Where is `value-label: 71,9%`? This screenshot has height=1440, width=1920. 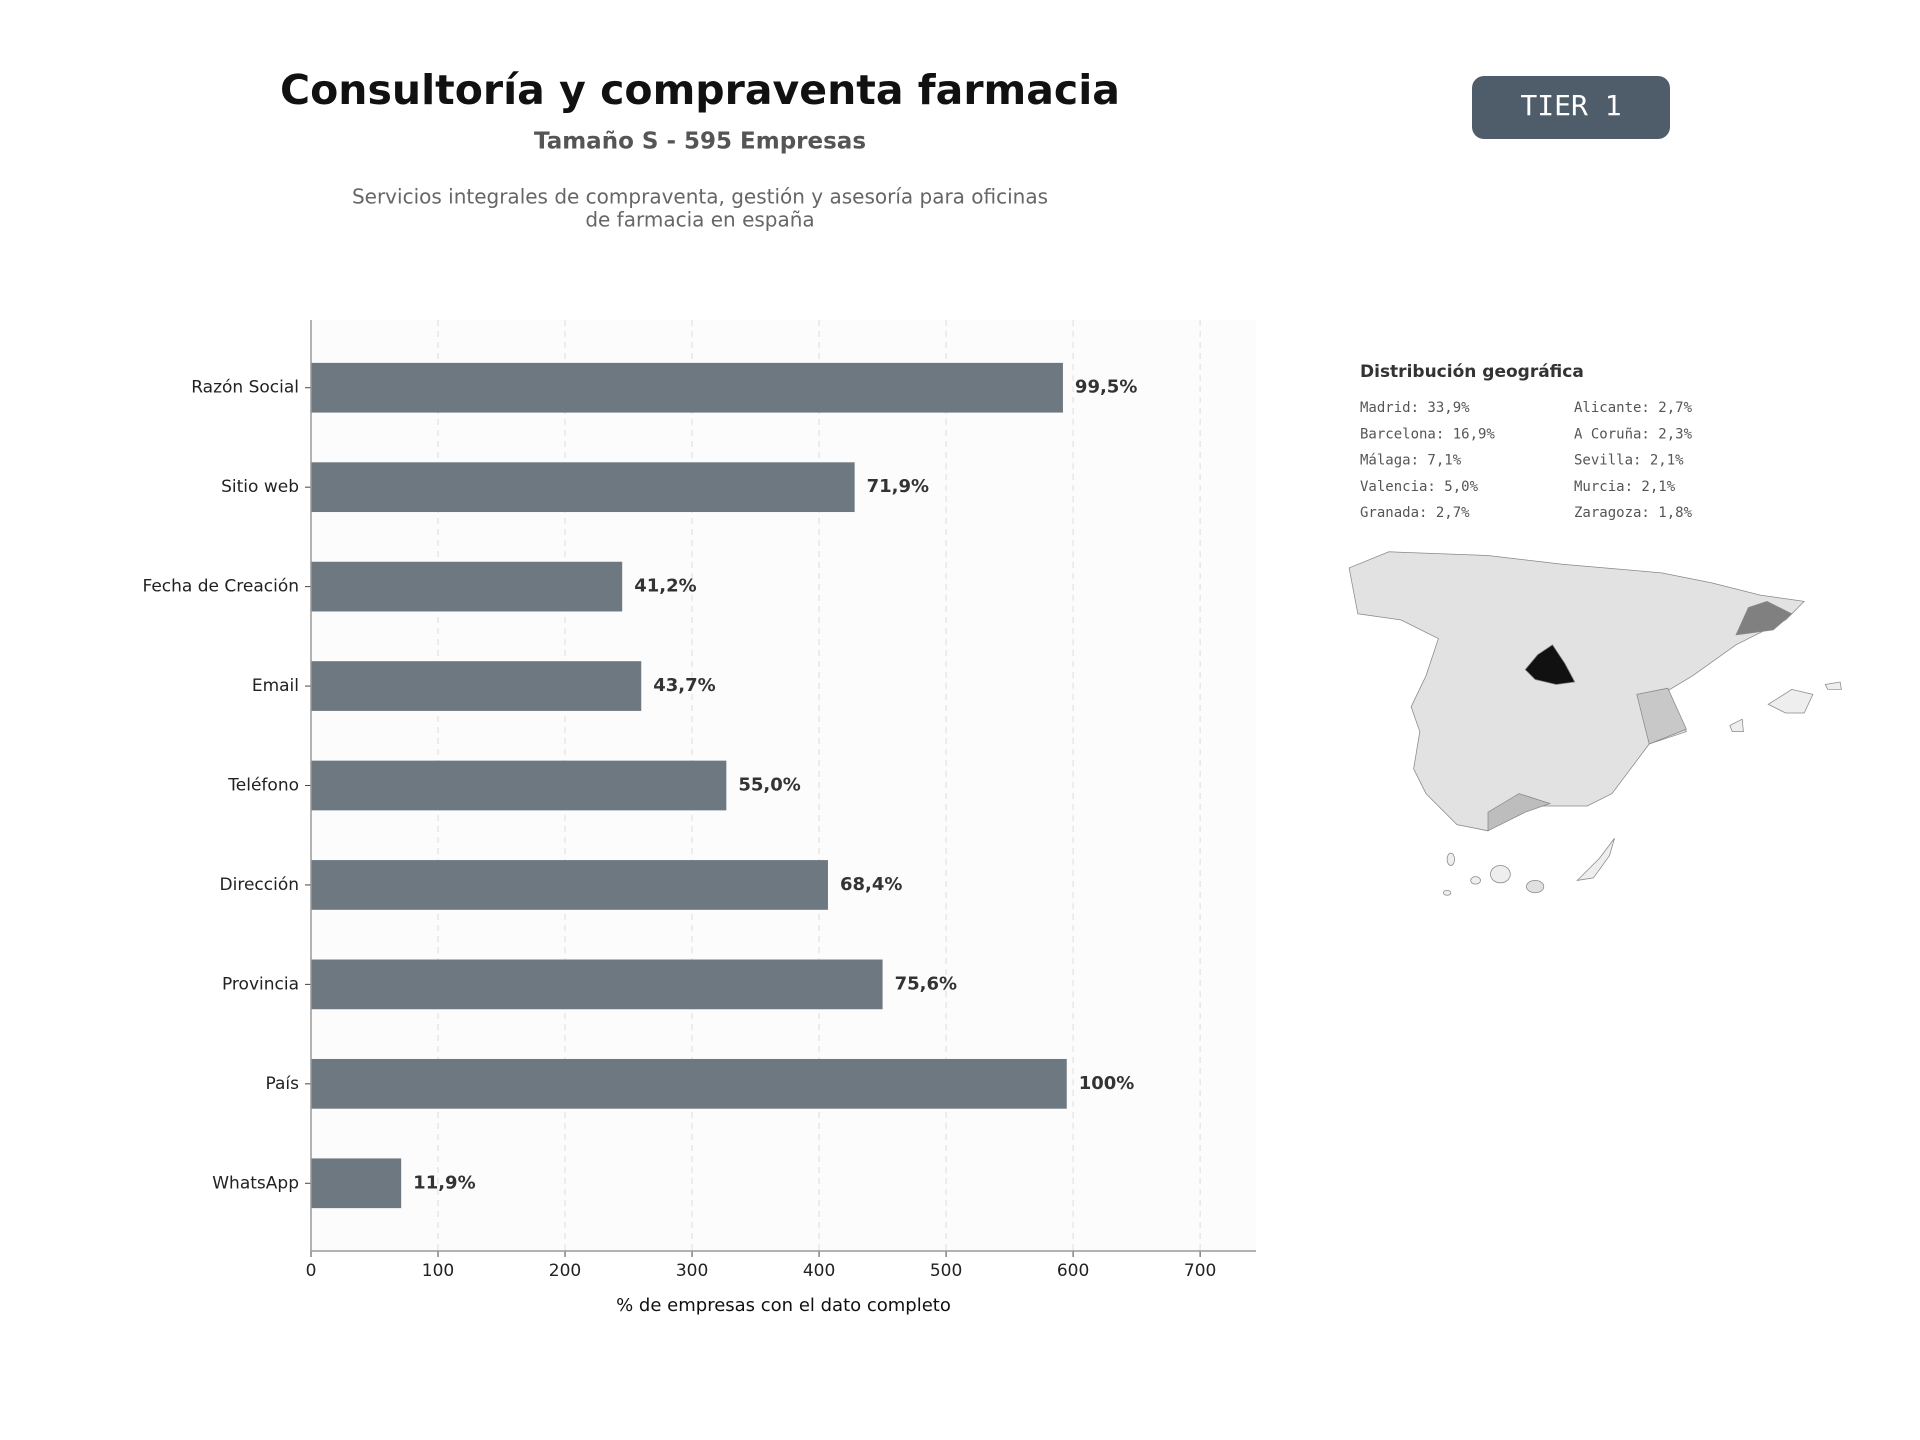 value-label: 71,9% is located at coordinates (898, 486).